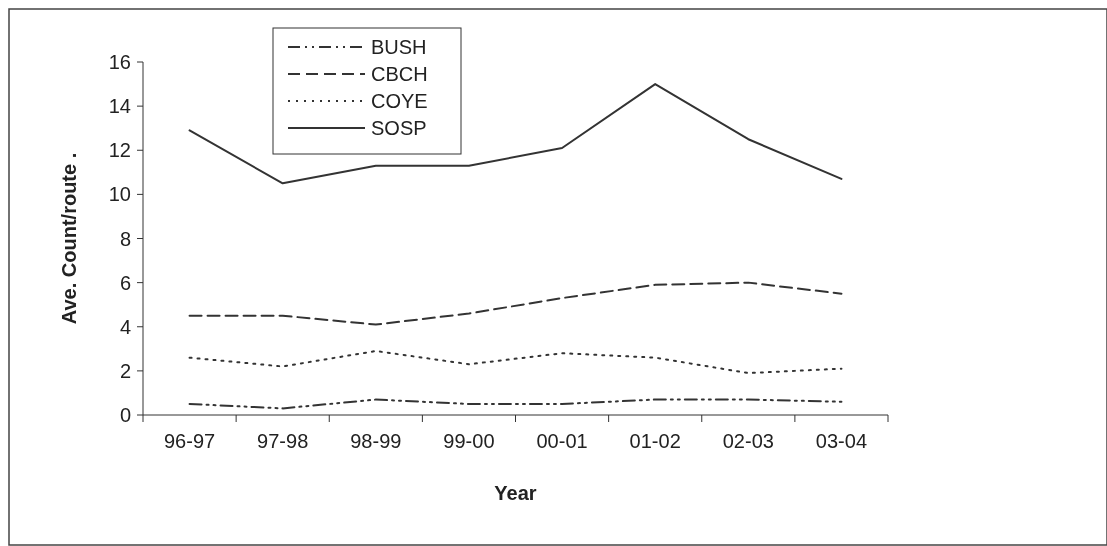 This screenshot has width=1107, height=546. What do you see at coordinates (399, 128) in the screenshot?
I see `legend-label: SOSP` at bounding box center [399, 128].